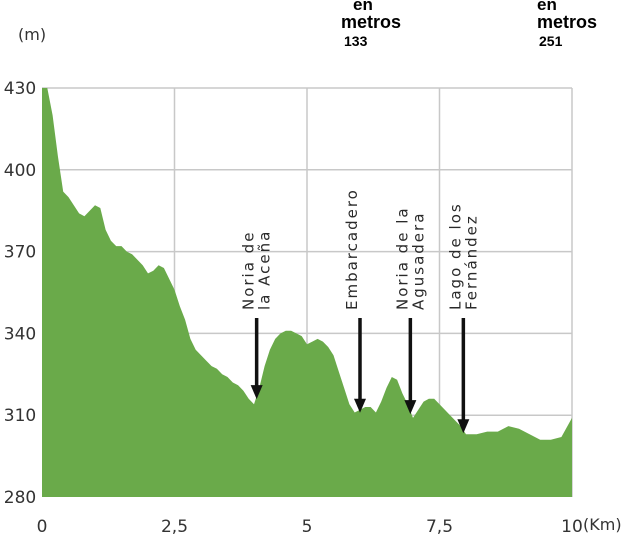  What do you see at coordinates (32, 34) in the screenshot?
I see `y-axis-unit: (m)` at bounding box center [32, 34].